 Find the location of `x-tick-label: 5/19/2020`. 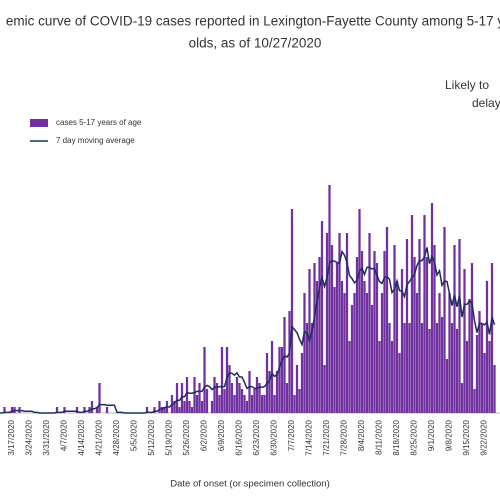

x-tick-label: 5/19/2020 is located at coordinates (169, 437).